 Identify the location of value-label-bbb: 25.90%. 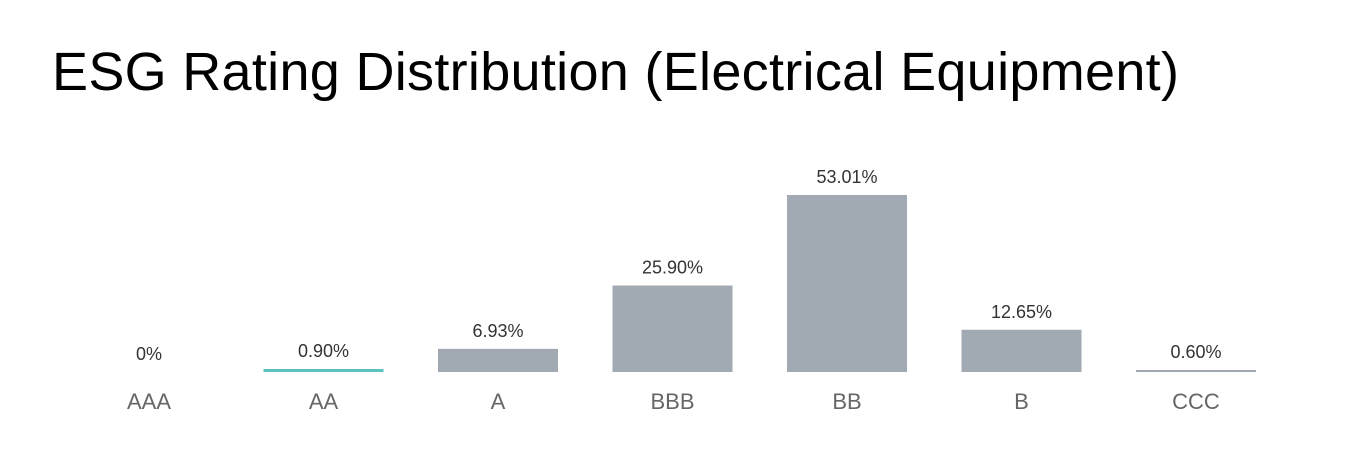
(672, 268).